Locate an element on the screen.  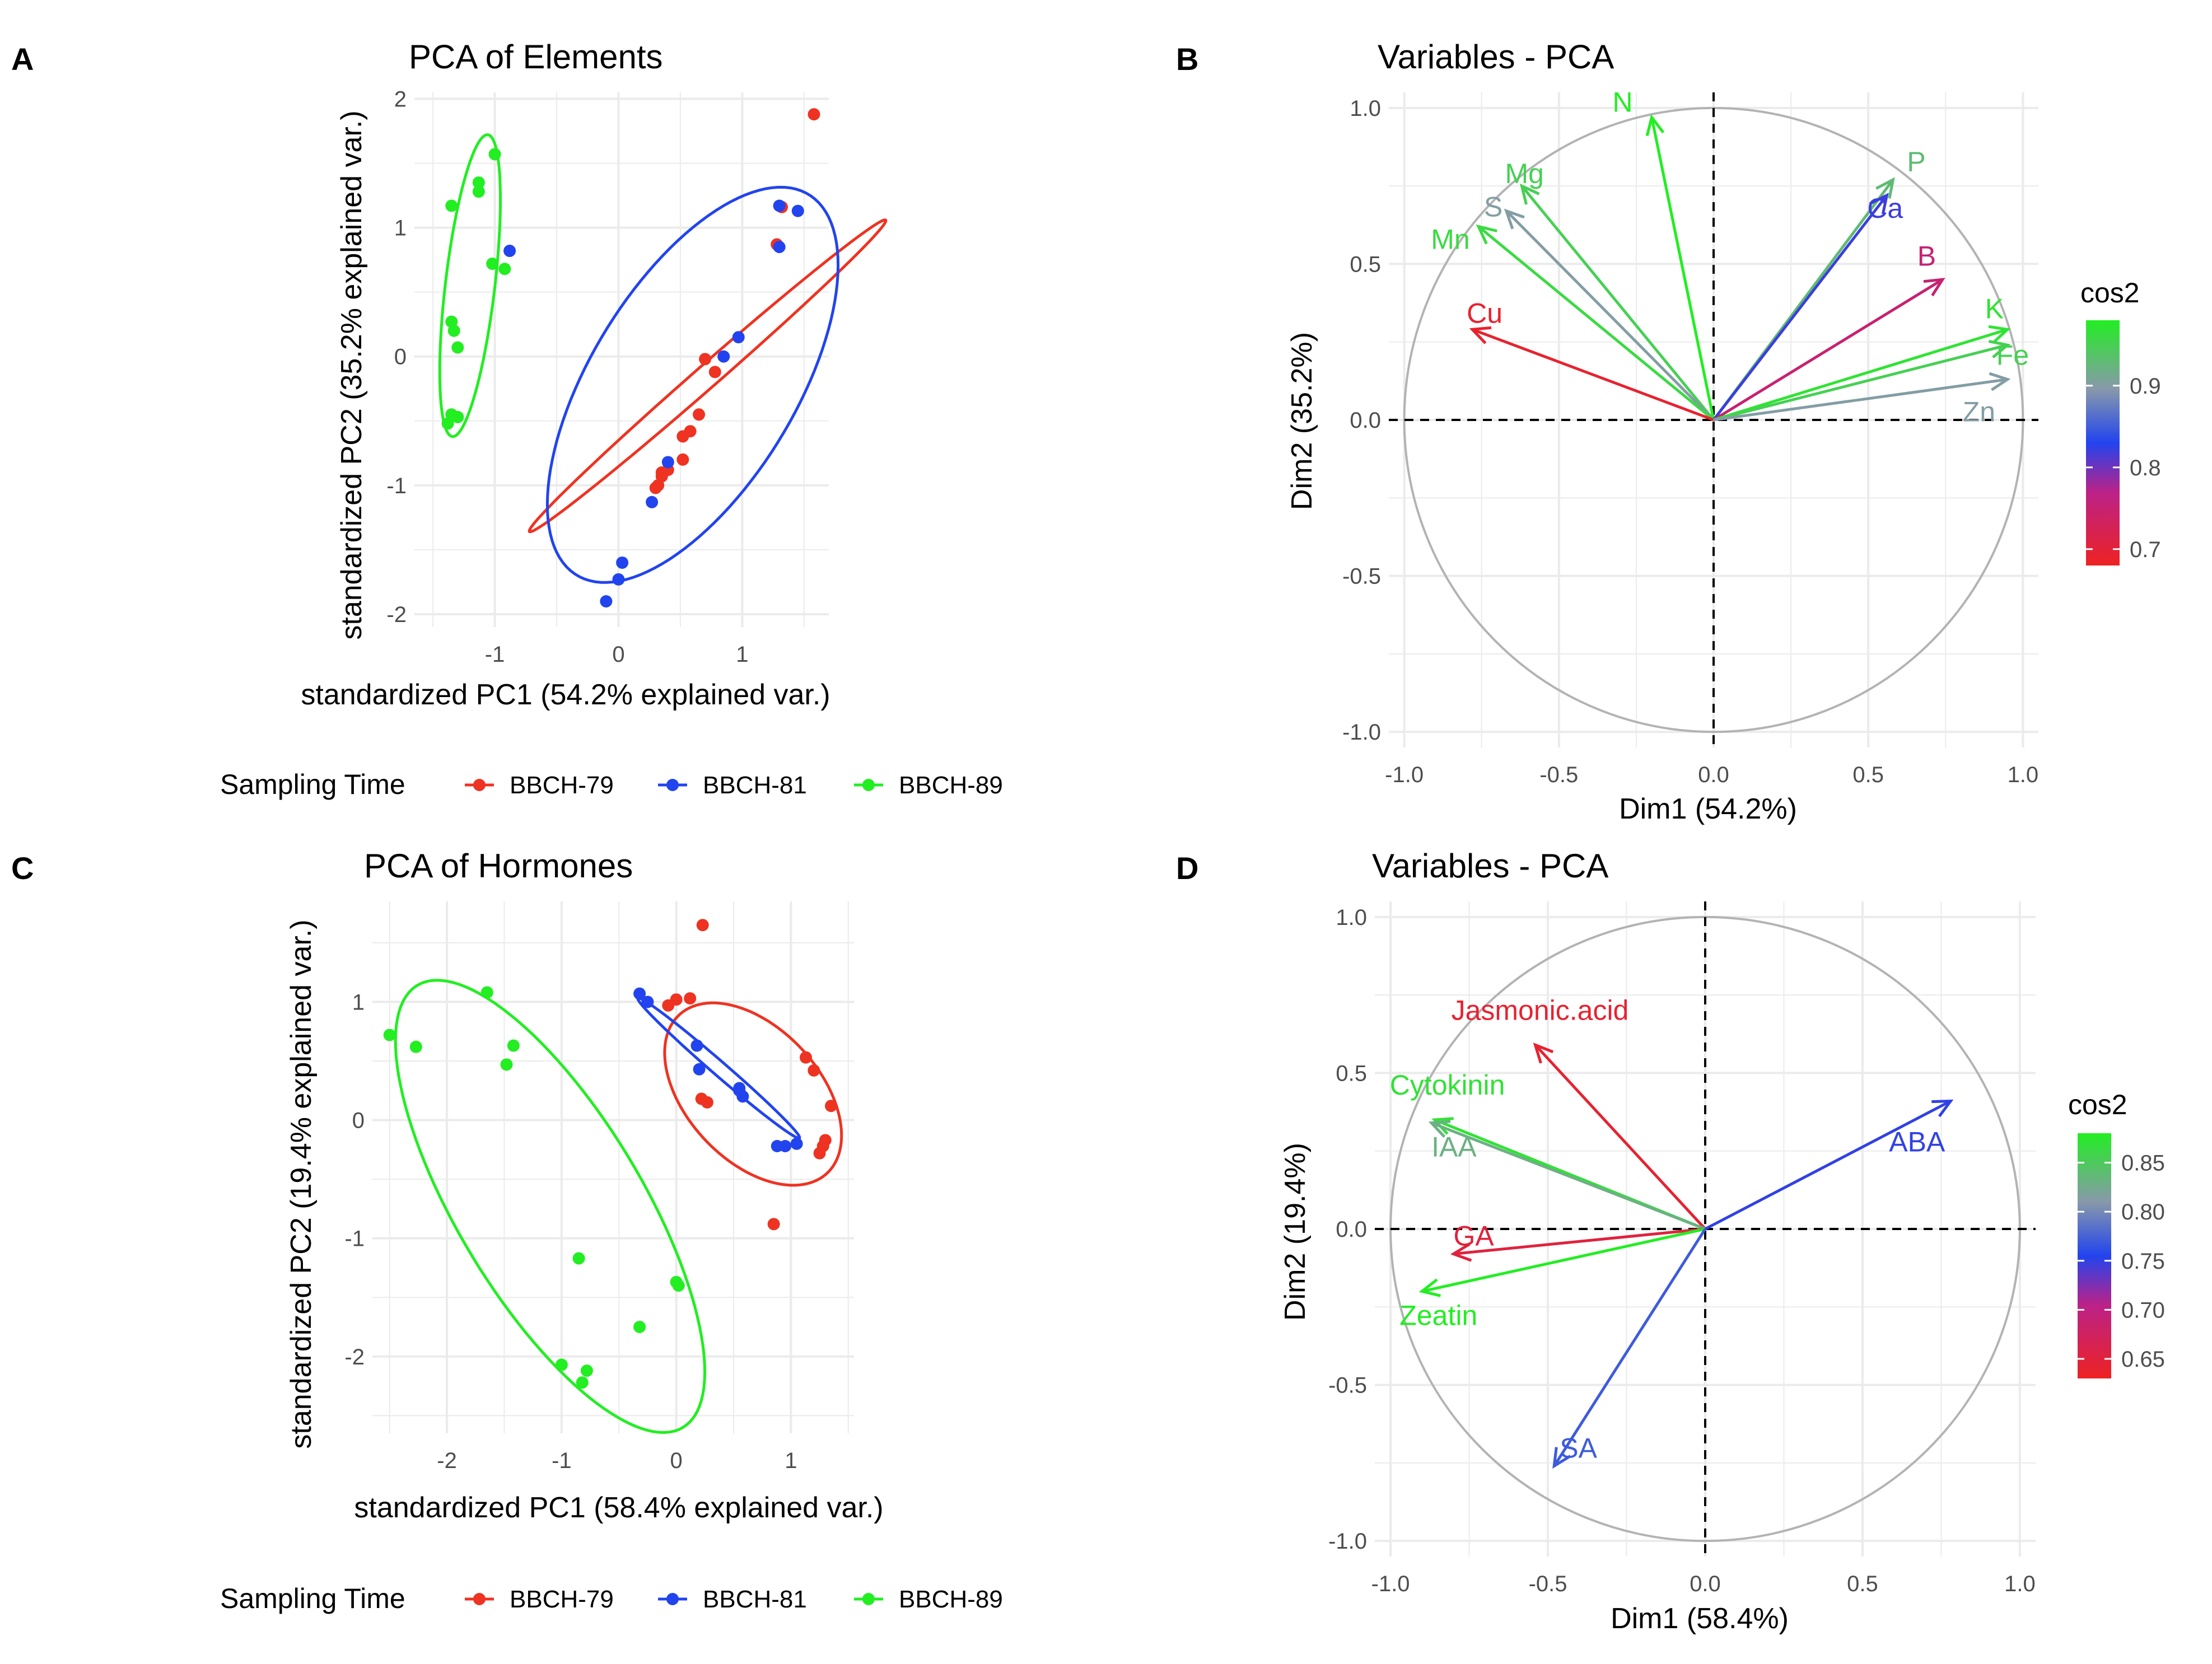
vector-label-ca: Ca is located at coordinates (1885, 208).